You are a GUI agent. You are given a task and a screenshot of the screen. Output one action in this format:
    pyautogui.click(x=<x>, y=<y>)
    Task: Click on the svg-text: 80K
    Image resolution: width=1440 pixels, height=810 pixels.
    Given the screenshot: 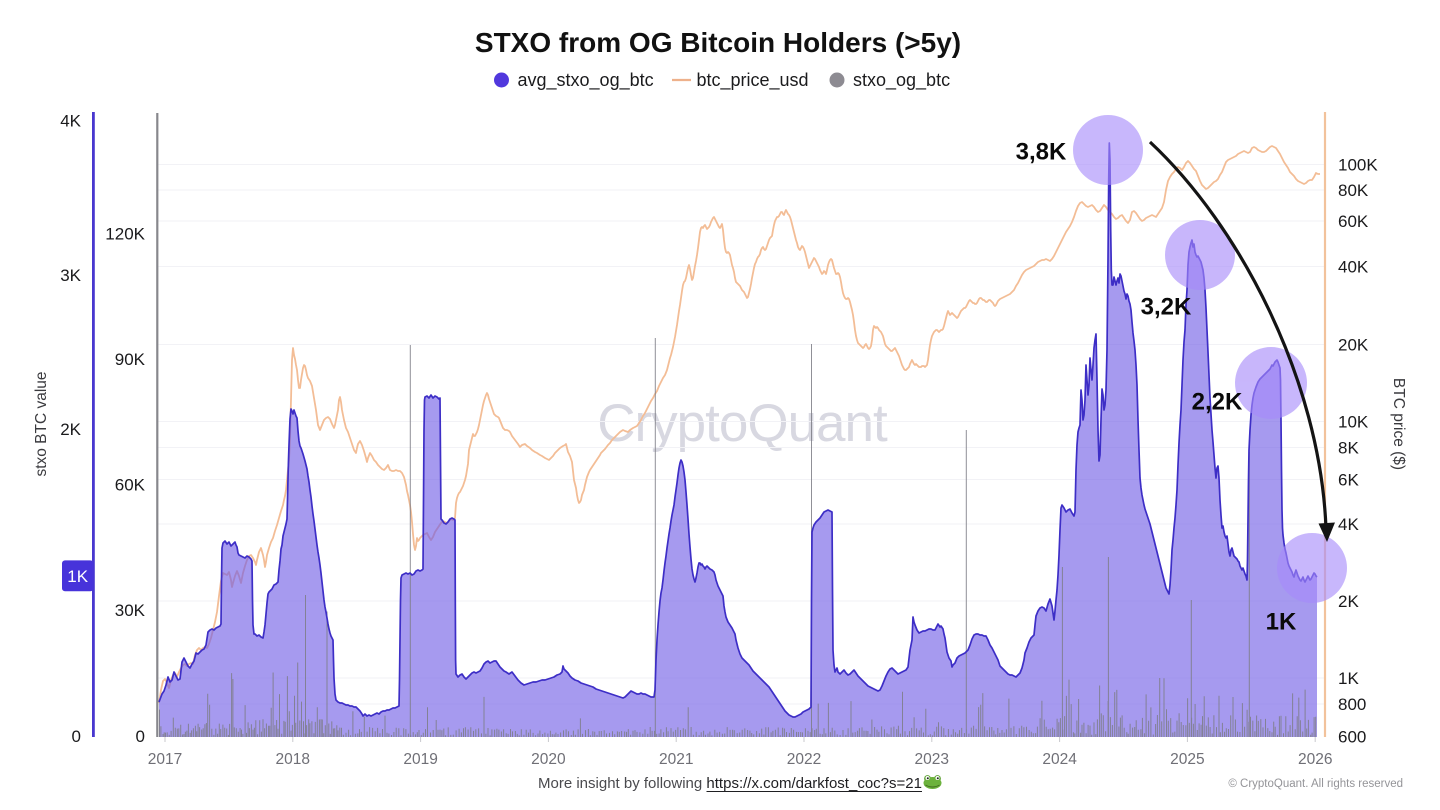 What is the action you would take?
    pyautogui.click(x=1353, y=190)
    